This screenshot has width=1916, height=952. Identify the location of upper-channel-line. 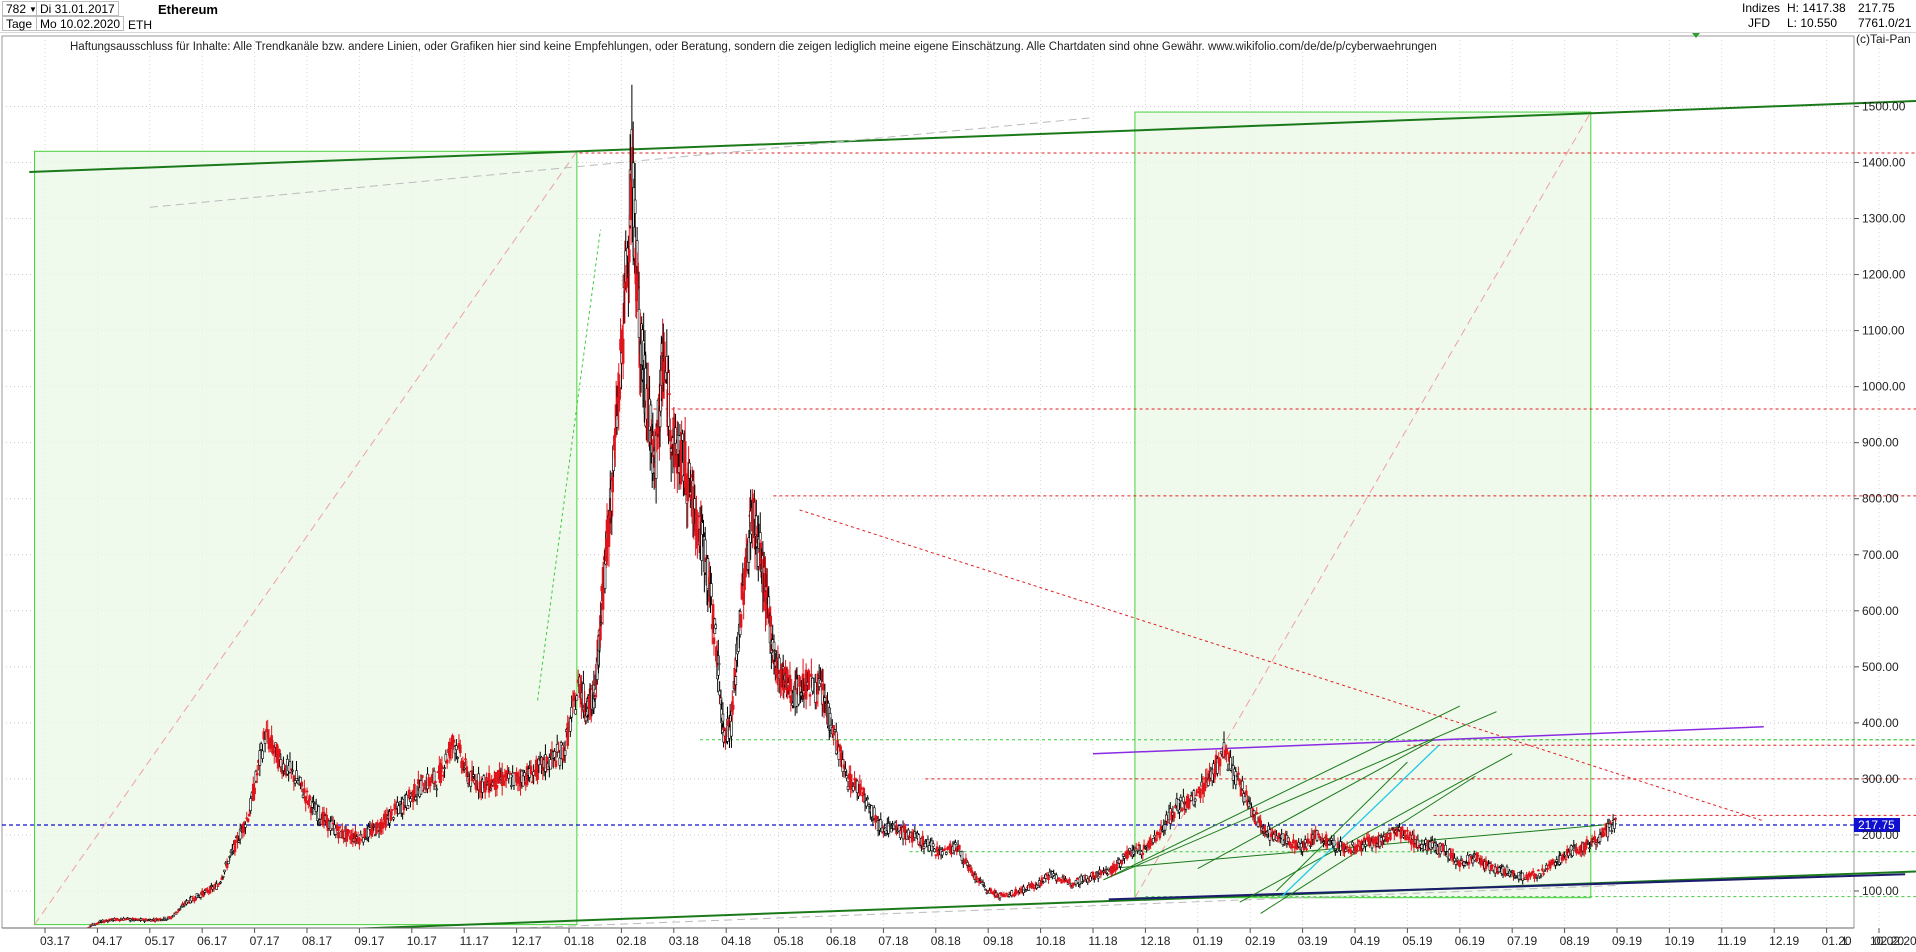
(972, 137).